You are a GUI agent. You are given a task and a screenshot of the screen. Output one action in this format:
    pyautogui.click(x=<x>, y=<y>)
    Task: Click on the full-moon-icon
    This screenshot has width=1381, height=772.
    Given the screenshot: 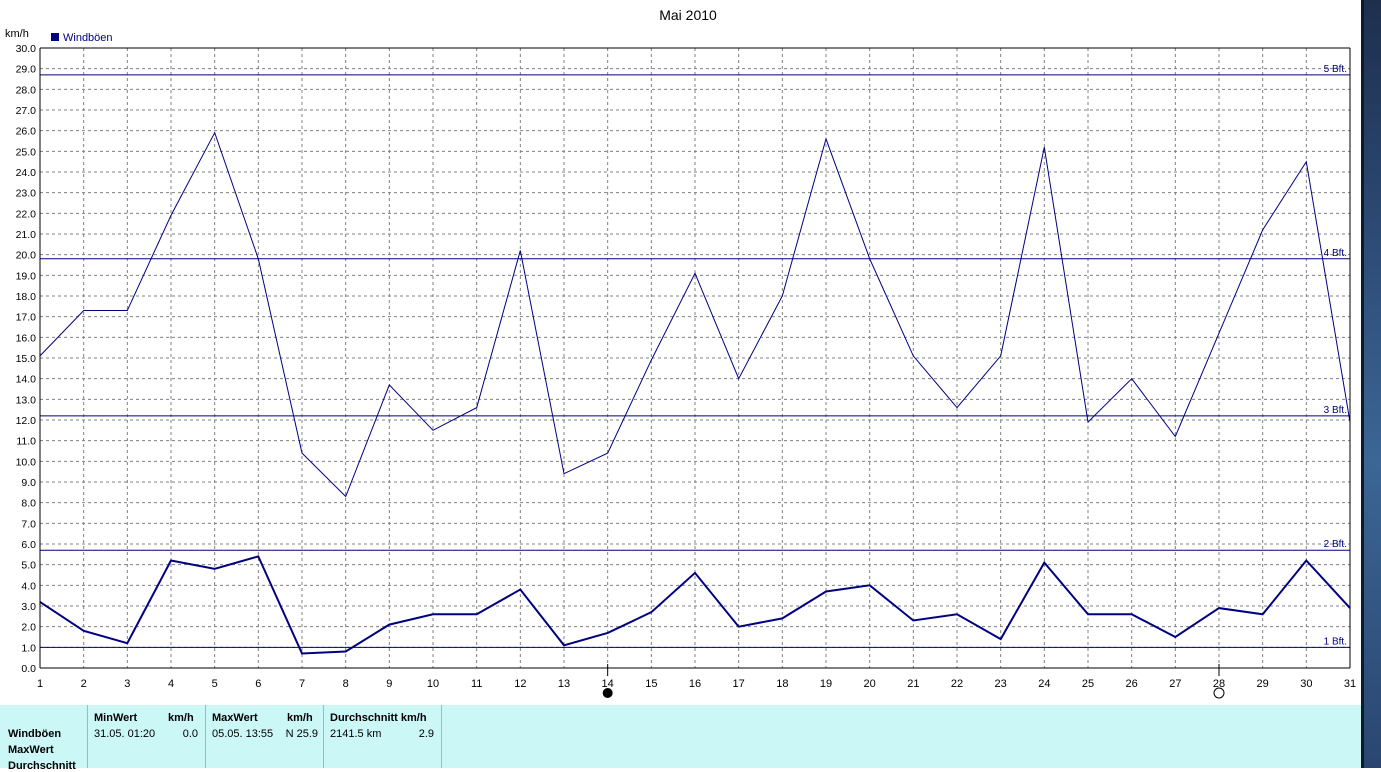 What is the action you would take?
    pyautogui.click(x=1219, y=693)
    